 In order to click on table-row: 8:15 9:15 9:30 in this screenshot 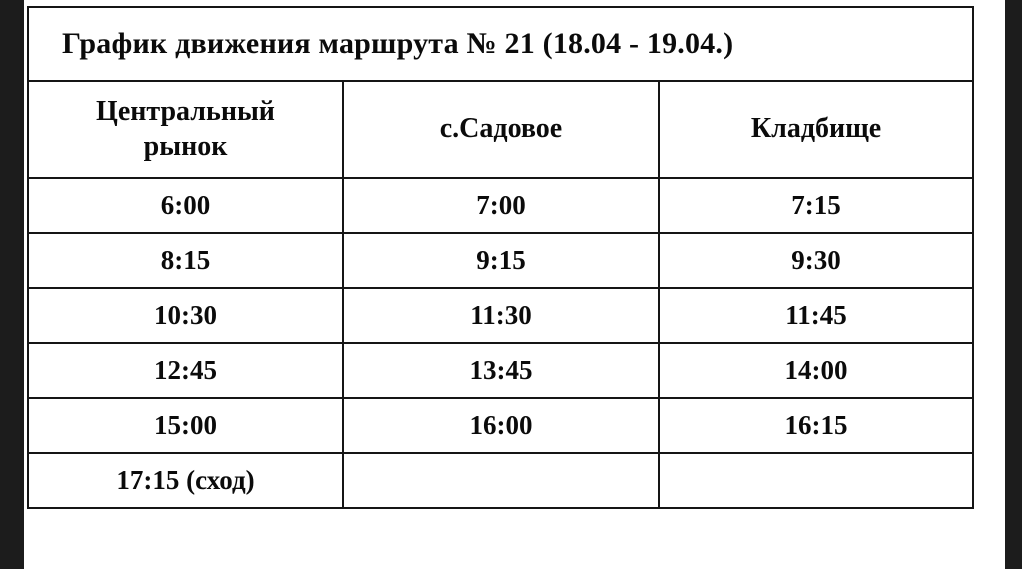, I will do `click(501, 260)`.